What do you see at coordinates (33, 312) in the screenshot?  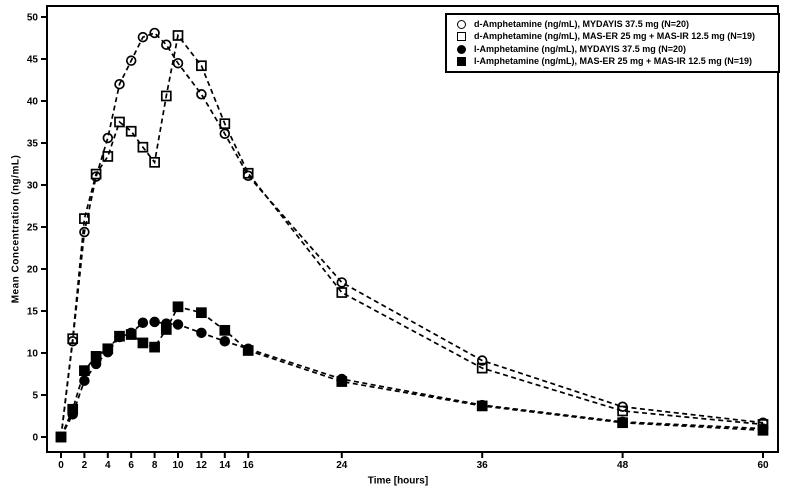 I see `y-tick-label: 15` at bounding box center [33, 312].